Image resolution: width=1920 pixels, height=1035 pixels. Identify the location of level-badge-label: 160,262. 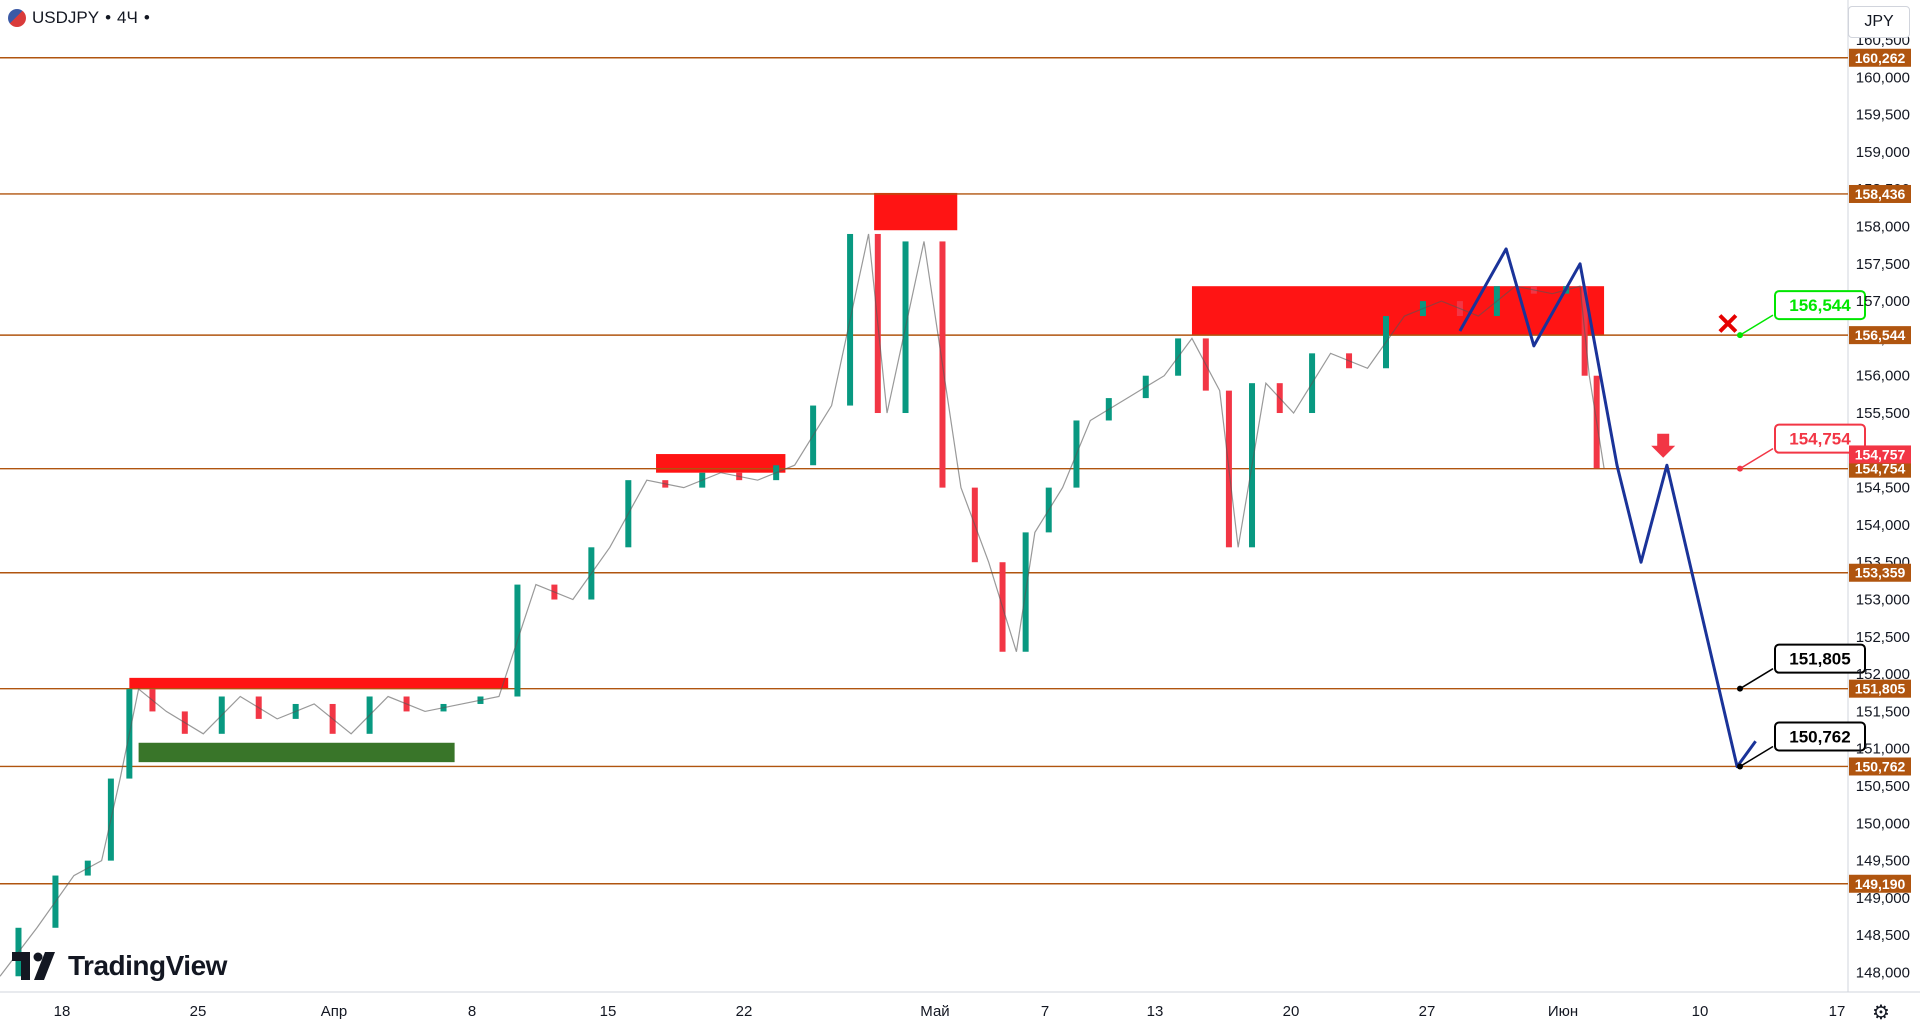
(1880, 58).